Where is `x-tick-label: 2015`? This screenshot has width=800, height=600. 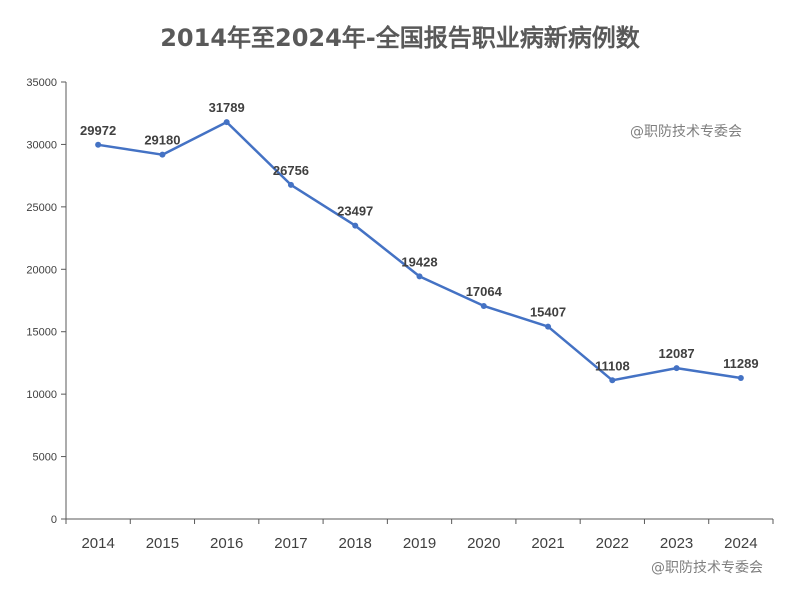
x-tick-label: 2015 is located at coordinates (162, 543).